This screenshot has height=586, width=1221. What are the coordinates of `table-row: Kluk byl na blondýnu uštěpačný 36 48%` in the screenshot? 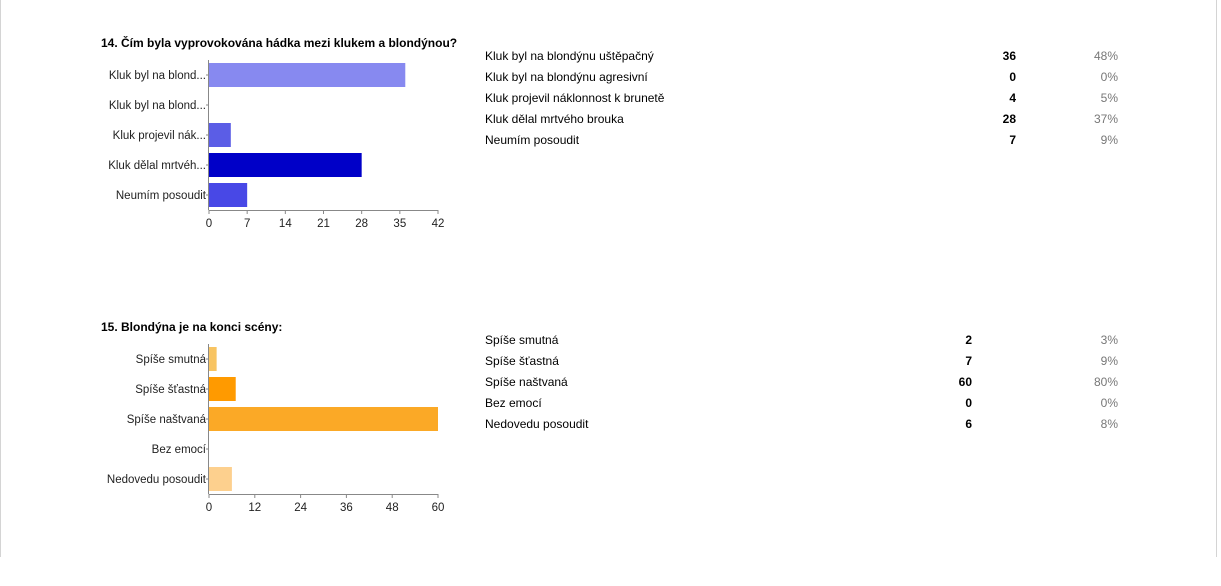 It's located at (805, 59).